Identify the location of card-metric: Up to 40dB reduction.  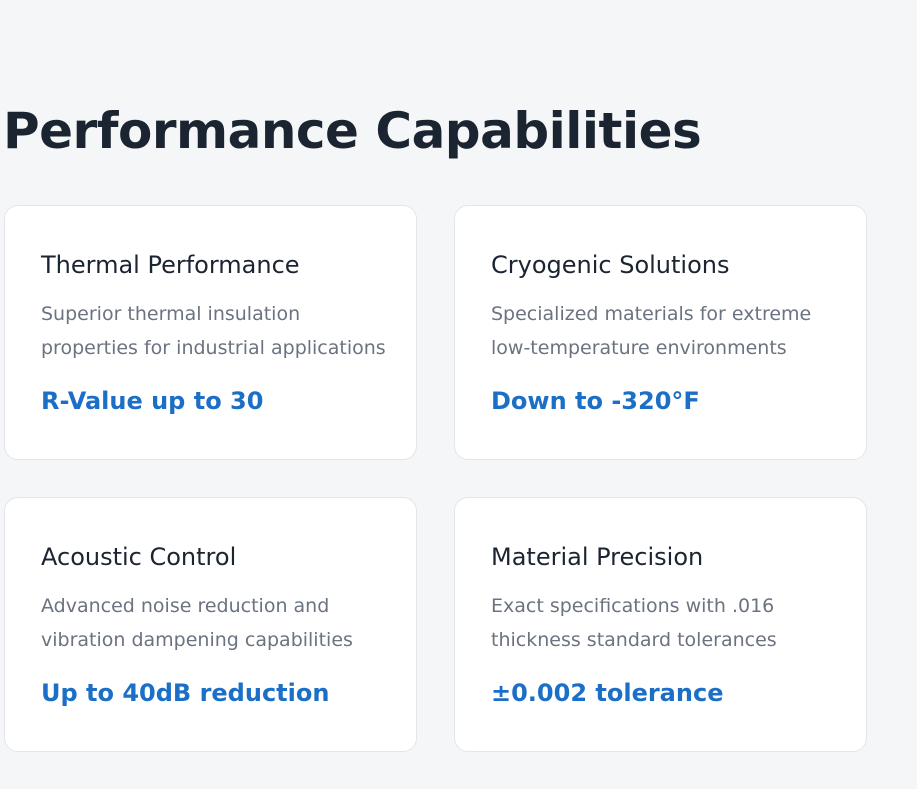
(185, 693).